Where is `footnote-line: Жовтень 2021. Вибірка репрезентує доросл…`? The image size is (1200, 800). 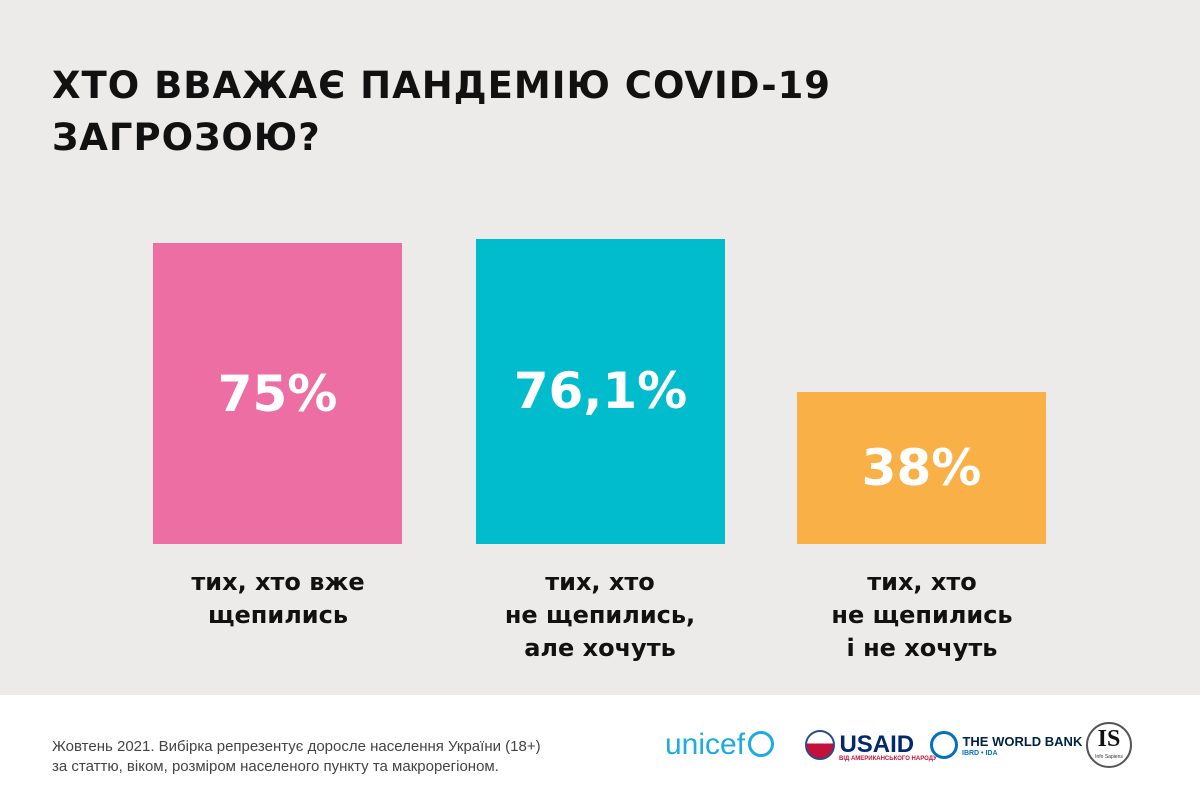 footnote-line: Жовтень 2021. Вибірка репрезентує доросл… is located at coordinates (296, 746).